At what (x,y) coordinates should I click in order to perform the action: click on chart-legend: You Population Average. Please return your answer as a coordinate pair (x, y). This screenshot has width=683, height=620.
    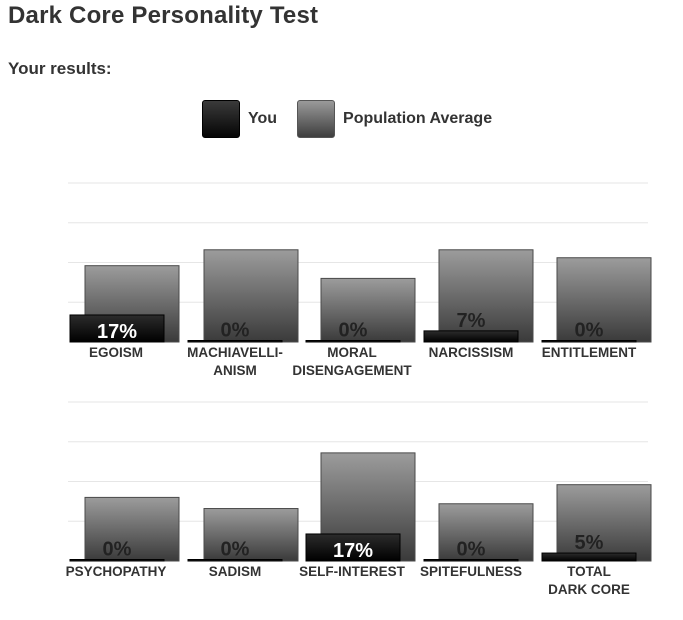
    Looking at the image, I should click on (357, 119).